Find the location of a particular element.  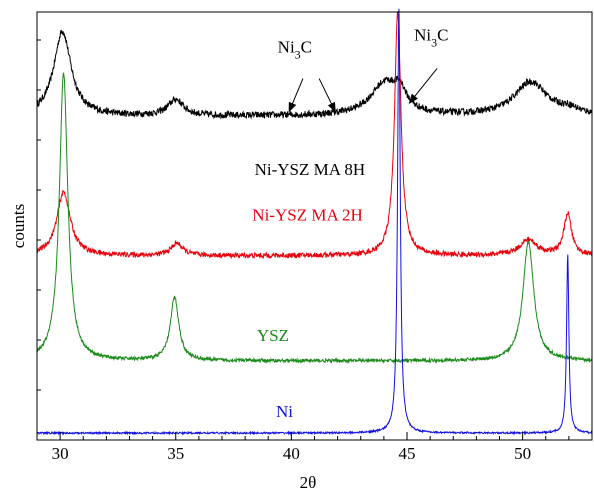

x-tick-label: 35 is located at coordinates (175, 453).